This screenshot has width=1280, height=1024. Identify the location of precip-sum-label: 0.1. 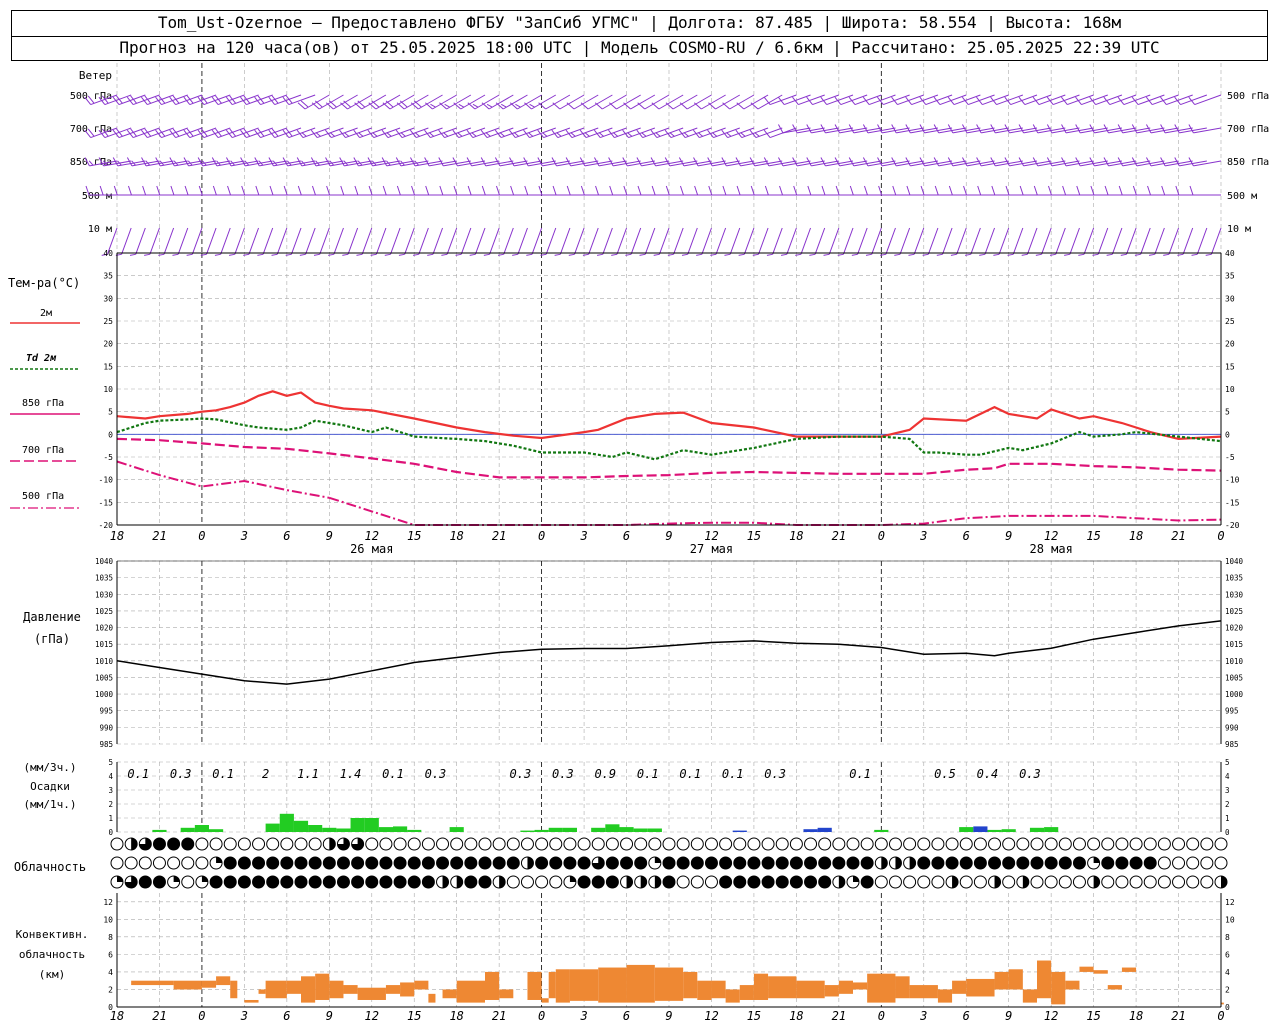
(733, 774).